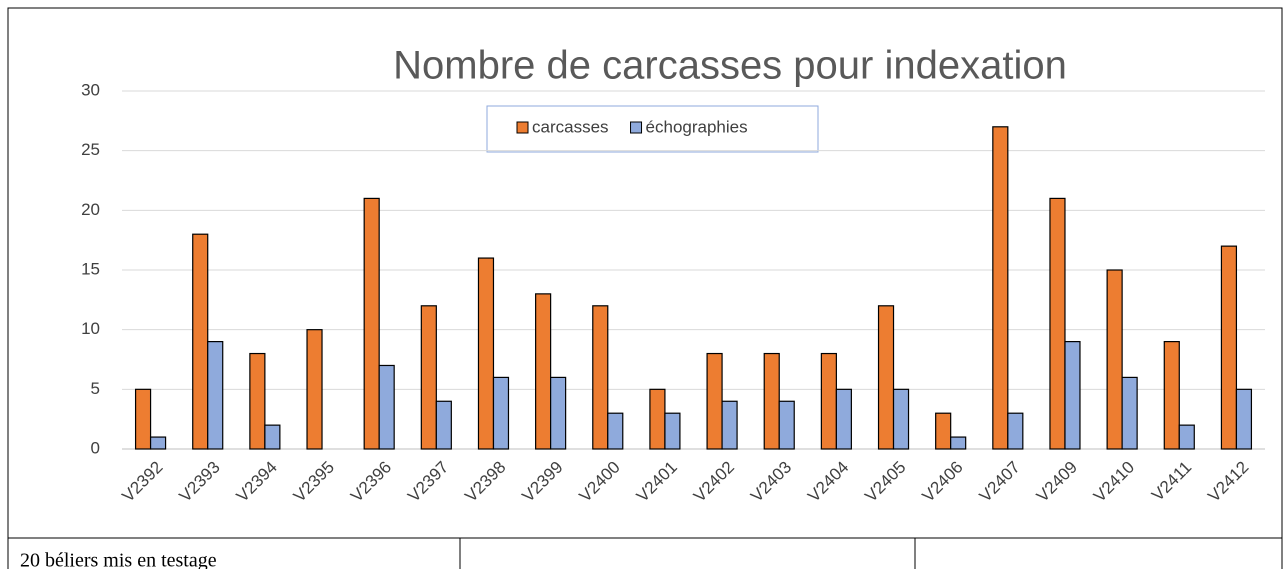 Image resolution: width=1284 pixels, height=569 pixels. I want to click on x-tick-label: V2396, so click(371, 482).